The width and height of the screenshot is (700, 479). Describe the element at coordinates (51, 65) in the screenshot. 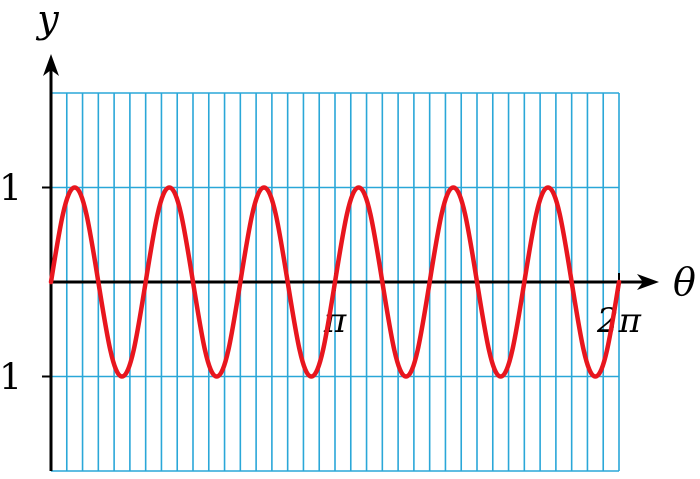

I see `y-axis-arrow` at that location.